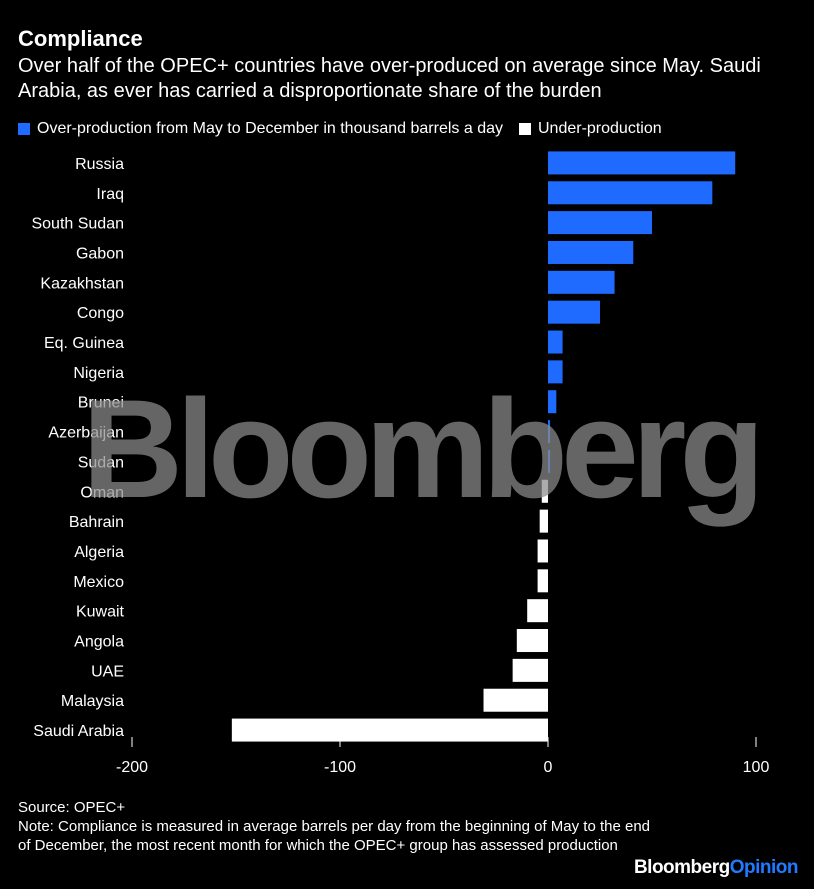  I want to click on category-label: Bahrain, so click(96, 522).